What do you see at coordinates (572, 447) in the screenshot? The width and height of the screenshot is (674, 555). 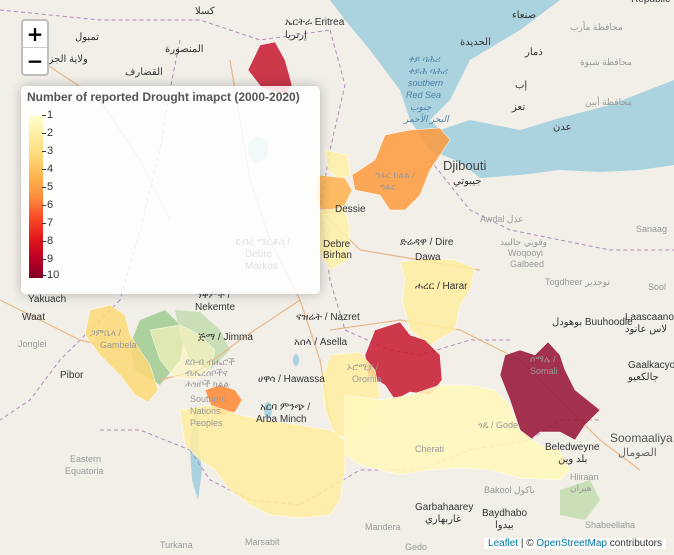 I see `label-beledweyne: Beledweyne` at bounding box center [572, 447].